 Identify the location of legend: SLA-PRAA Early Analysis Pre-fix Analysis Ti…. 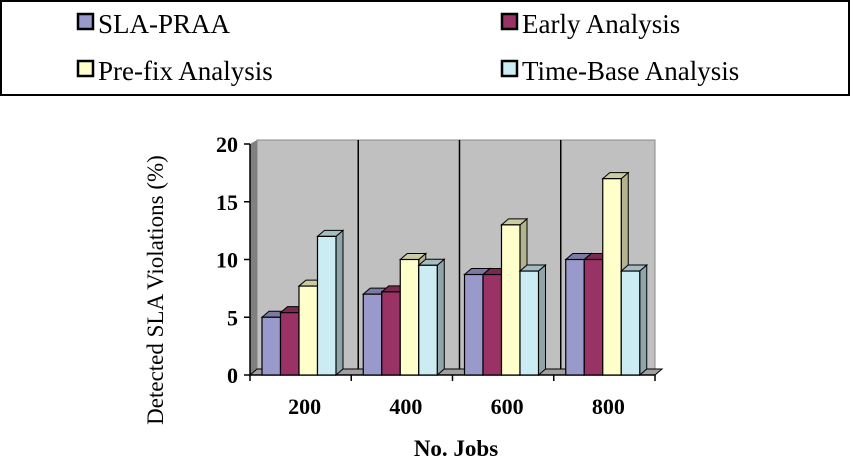
(407, 47).